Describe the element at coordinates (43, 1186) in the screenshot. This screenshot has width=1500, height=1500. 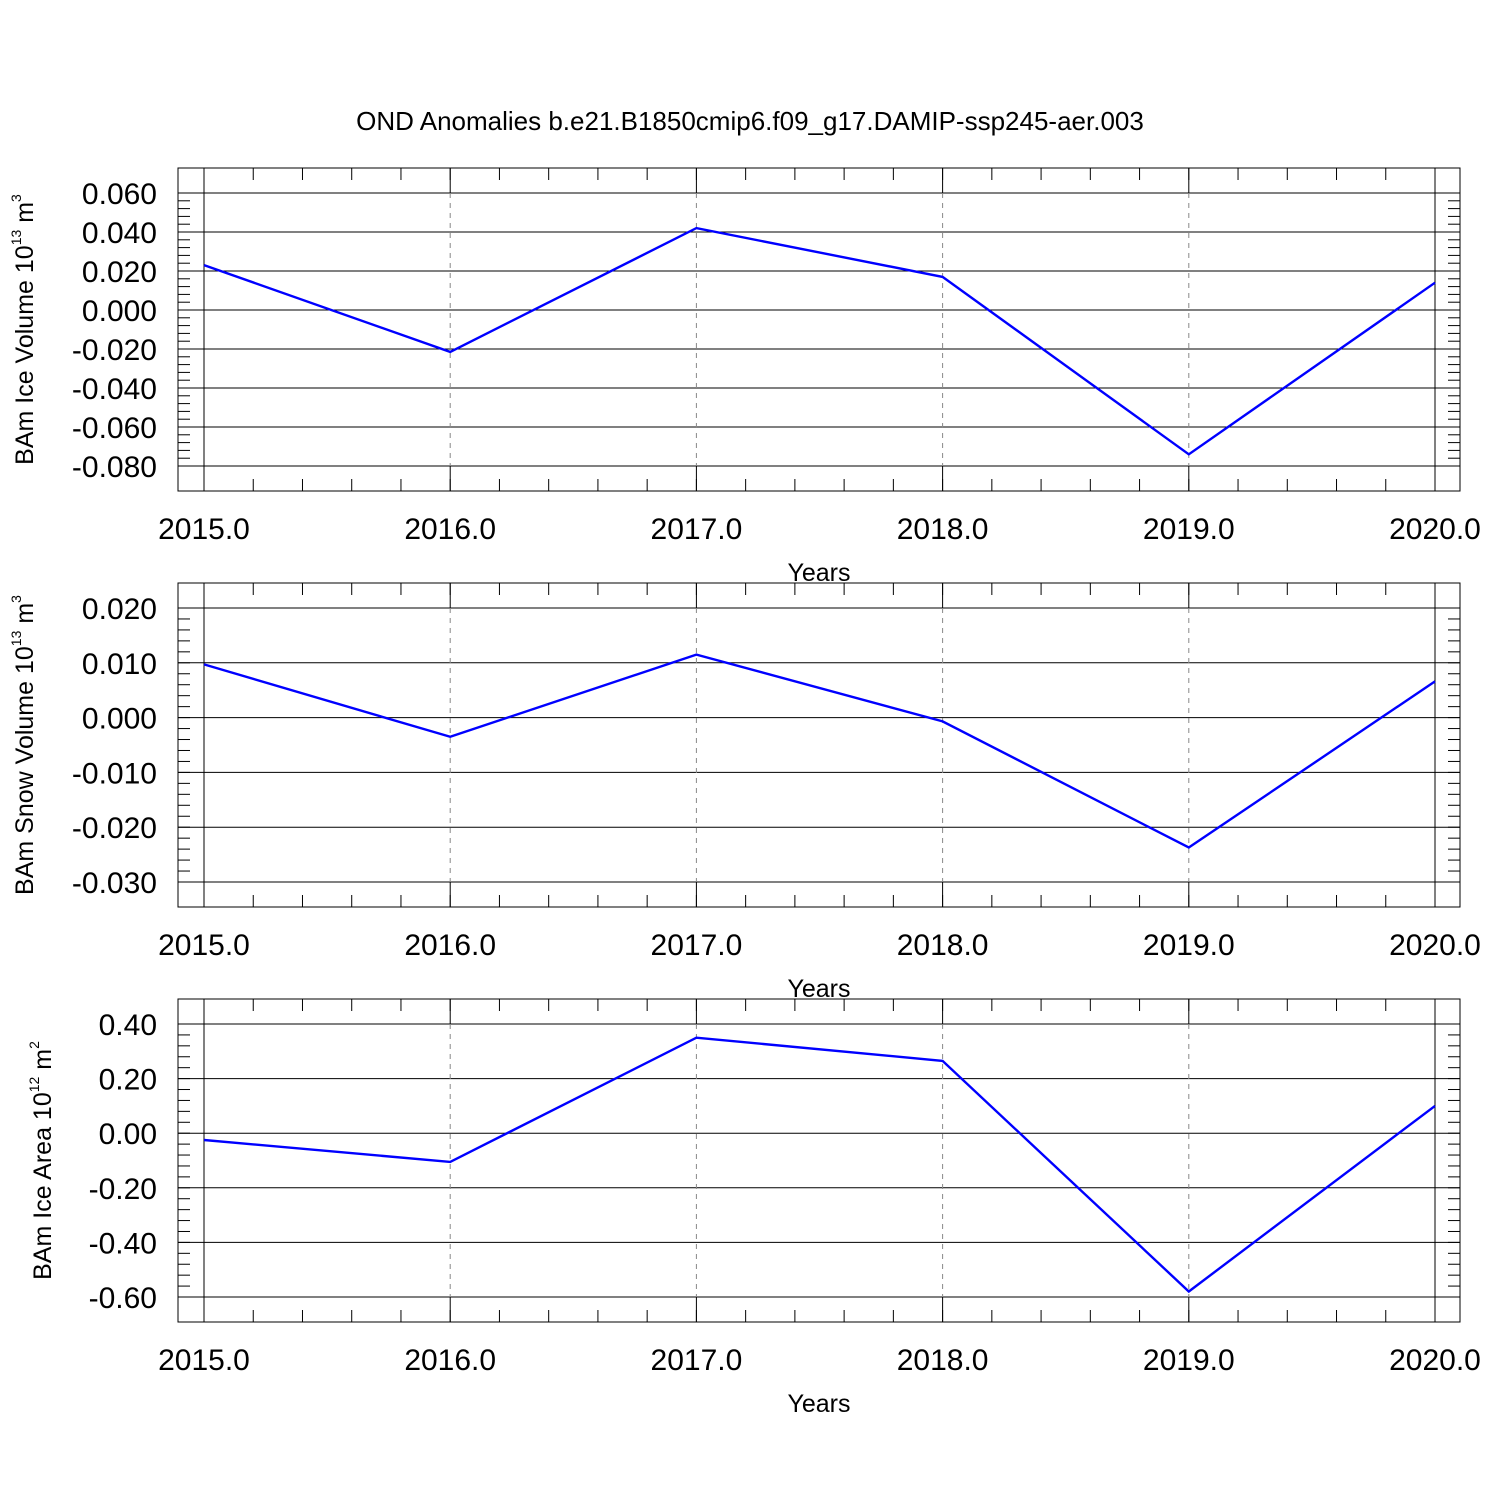
I see `y-axis-label-text: BAm Ice Area 10` at that location.